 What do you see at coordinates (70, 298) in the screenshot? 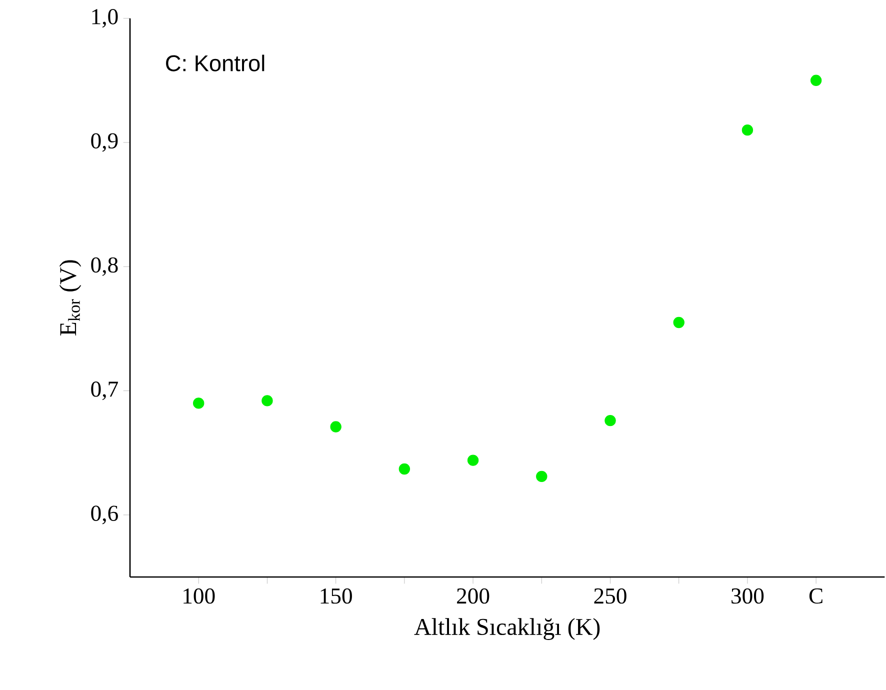
I see `y-axis-title: E$_{kor}$ (V)` at bounding box center [70, 298].